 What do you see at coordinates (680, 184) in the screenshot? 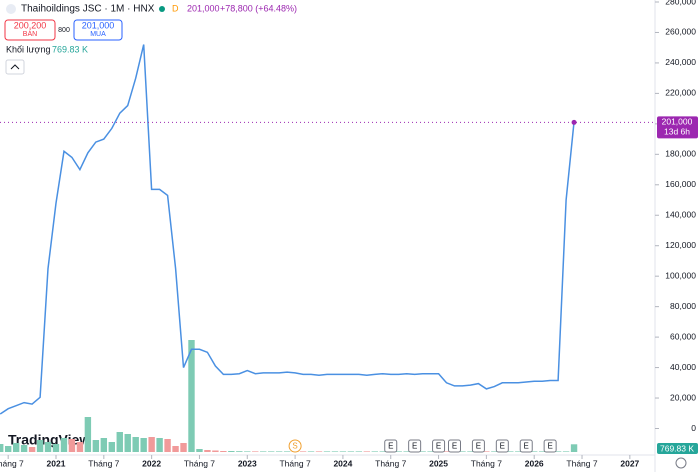
I see `y-tick-label: 160,000` at bounding box center [680, 184].